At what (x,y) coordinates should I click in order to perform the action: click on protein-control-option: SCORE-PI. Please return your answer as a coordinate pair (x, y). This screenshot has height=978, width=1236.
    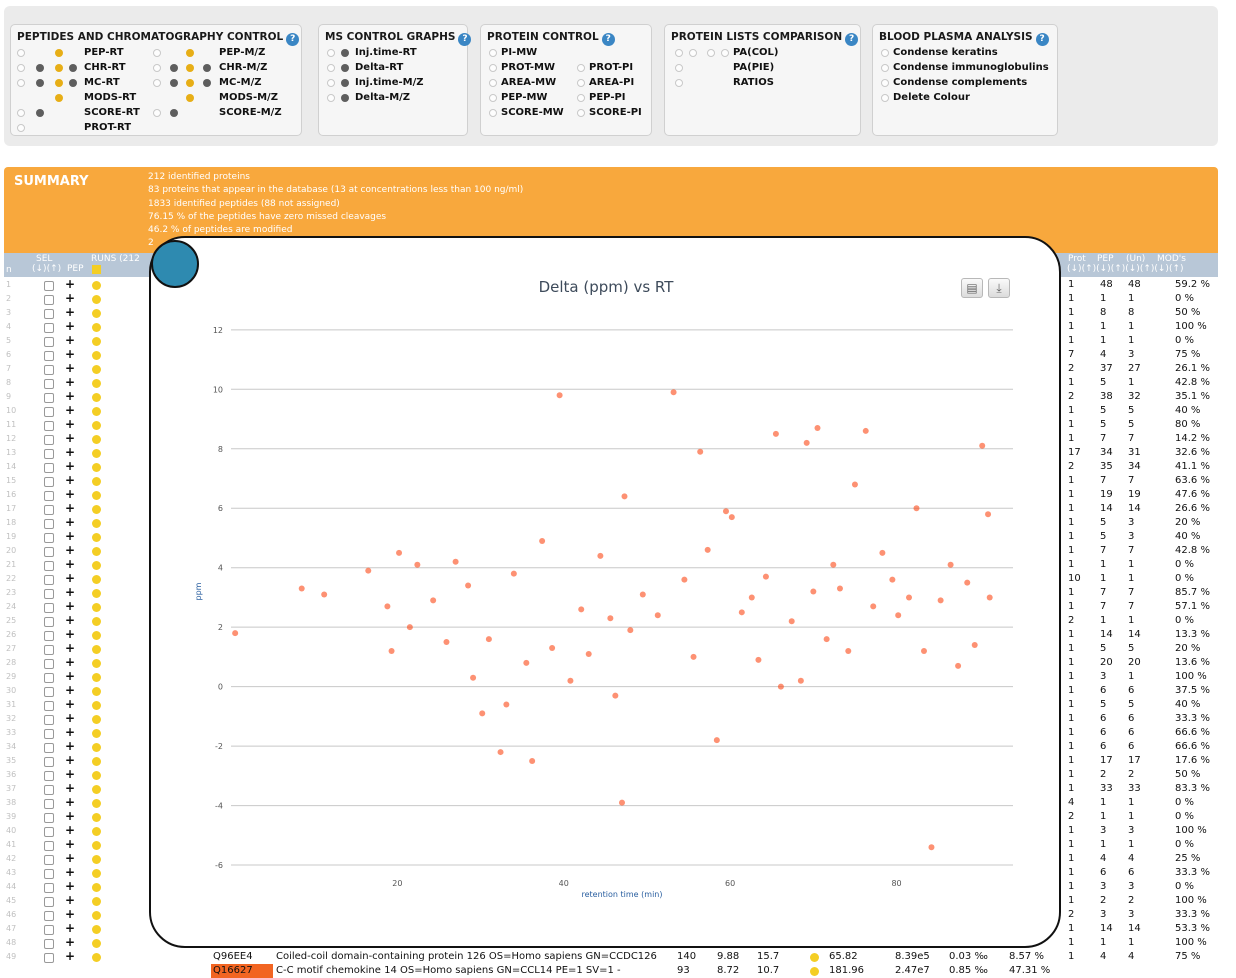
    Looking at the image, I should click on (615, 112).